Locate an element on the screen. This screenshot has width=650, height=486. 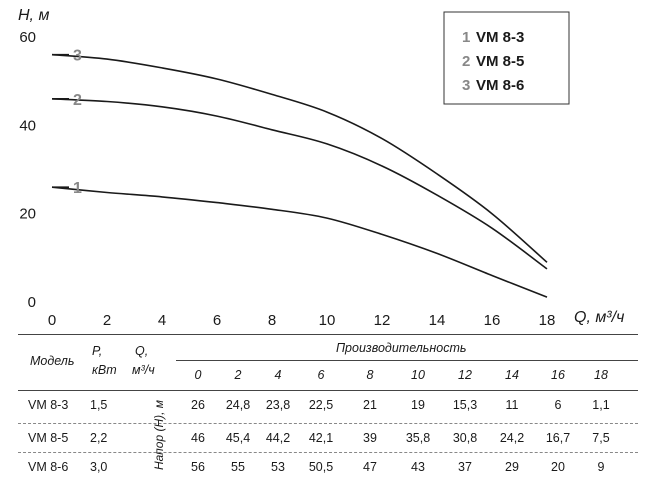
legend-item: 2 VM 8-5 is located at coordinates (493, 61).